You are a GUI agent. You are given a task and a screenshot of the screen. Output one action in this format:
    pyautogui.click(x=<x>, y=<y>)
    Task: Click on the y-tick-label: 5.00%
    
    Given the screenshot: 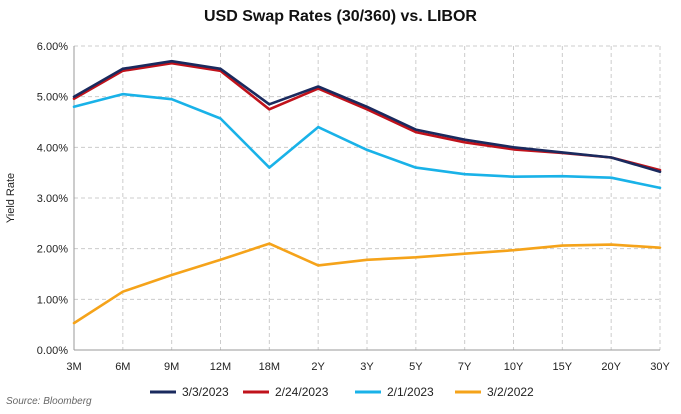 What is the action you would take?
    pyautogui.click(x=52, y=98)
    